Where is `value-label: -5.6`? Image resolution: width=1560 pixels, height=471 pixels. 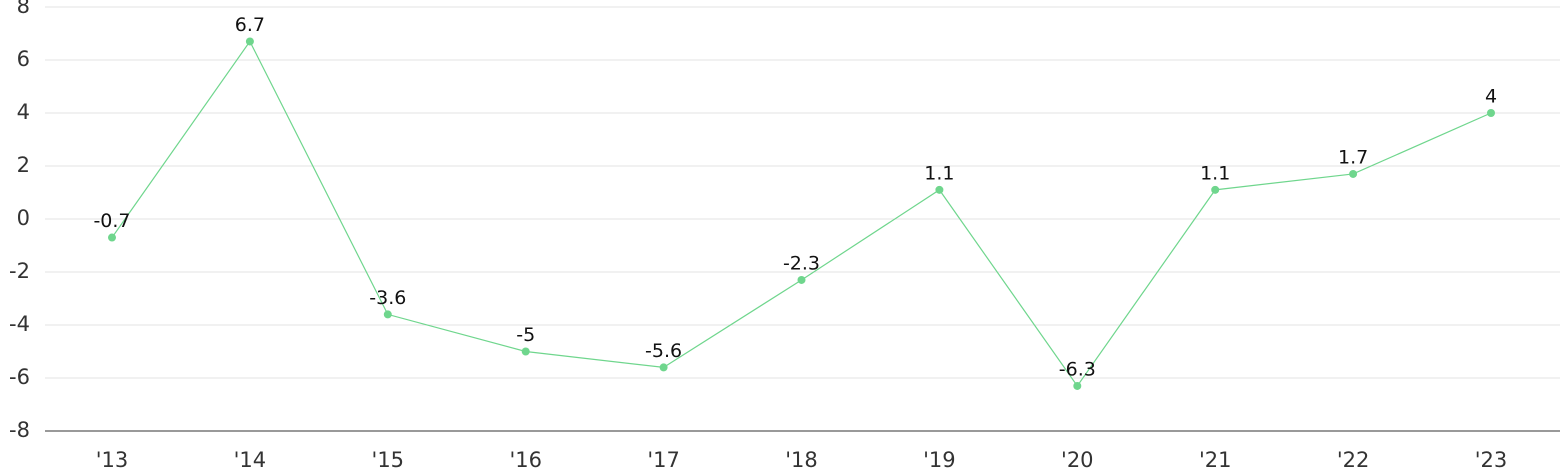
value-label: -5.6 is located at coordinates (663, 351).